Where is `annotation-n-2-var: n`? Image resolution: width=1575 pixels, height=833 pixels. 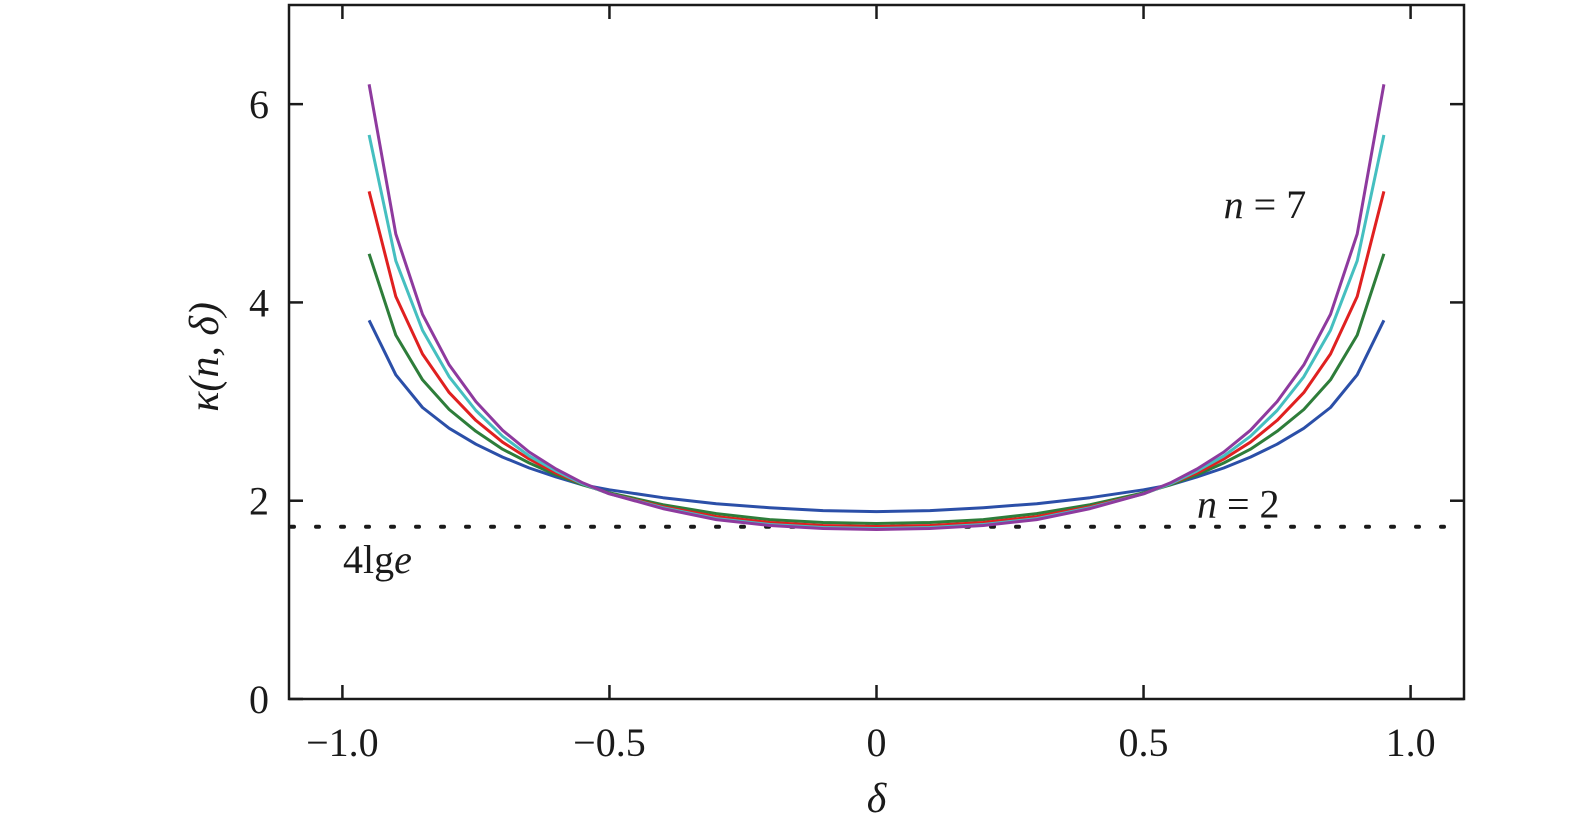
annotation-n-2-var: n is located at coordinates (1207, 504).